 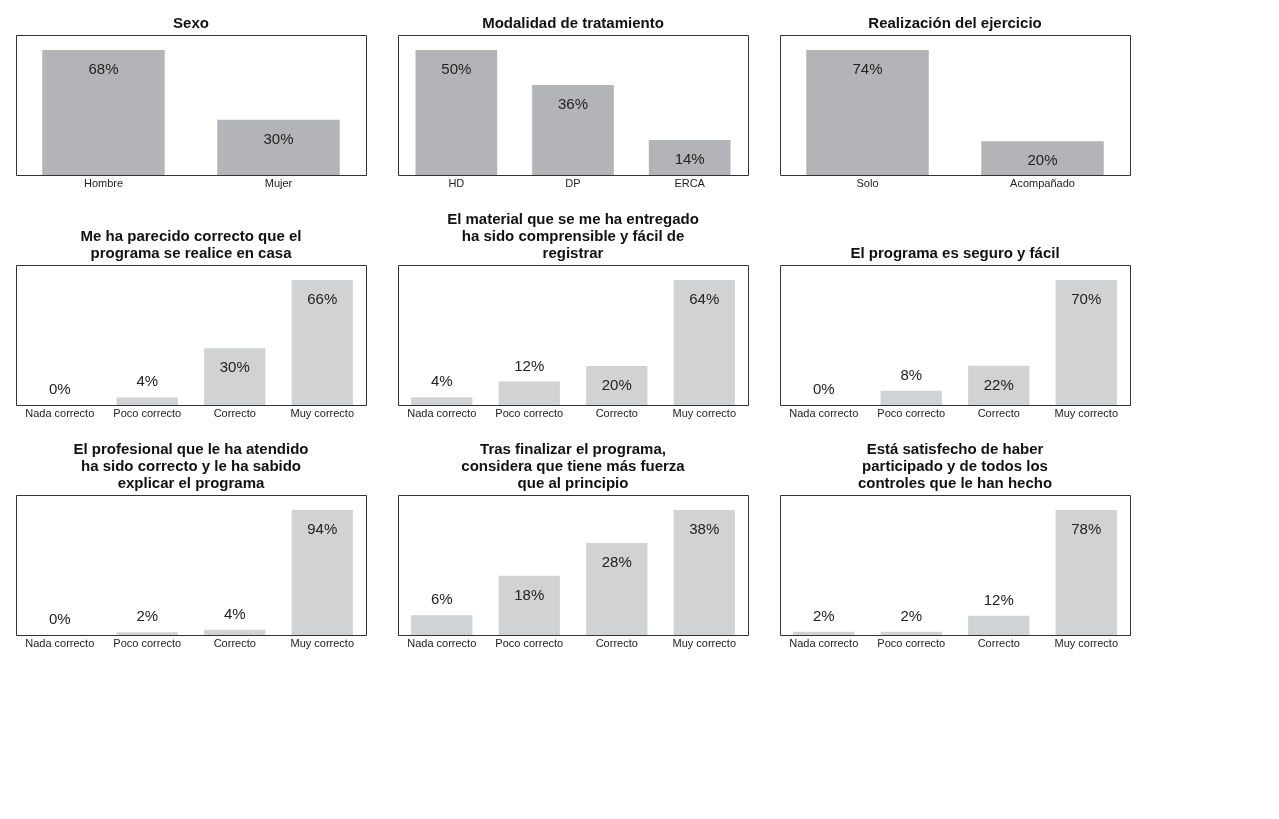 What do you see at coordinates (573, 182) in the screenshot?
I see `x-tick-label: DP` at bounding box center [573, 182].